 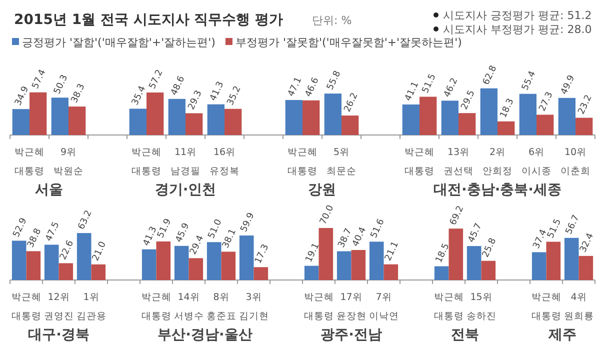 I want to click on x-tick-label: 8위 홍준표, so click(x=221, y=307).